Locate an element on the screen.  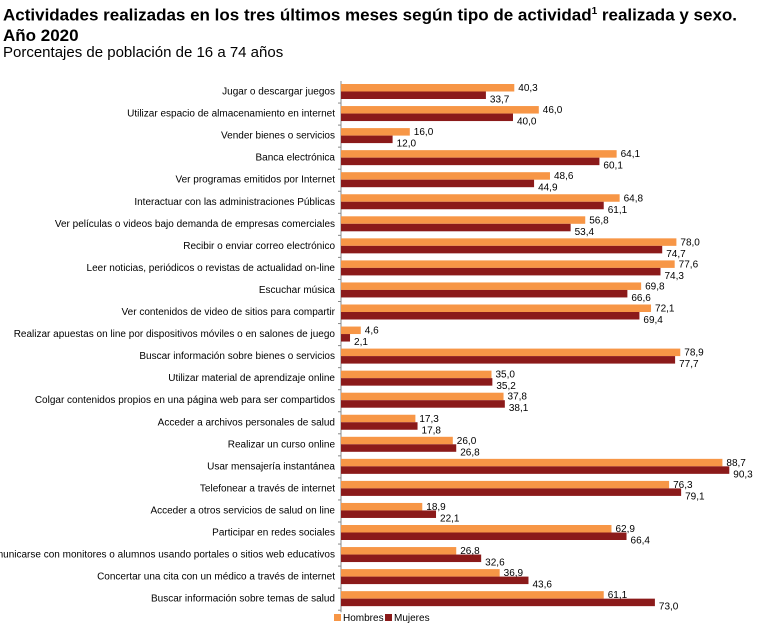
category-label: Usar mensajería instantánea is located at coordinates (271, 466).